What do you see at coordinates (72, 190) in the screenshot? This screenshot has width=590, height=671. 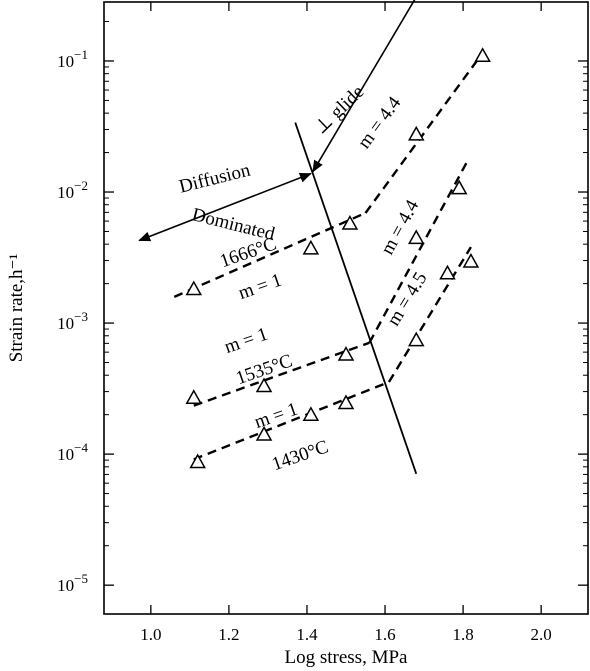 I see `y-tick-label: 10⁻²` at bounding box center [72, 190].